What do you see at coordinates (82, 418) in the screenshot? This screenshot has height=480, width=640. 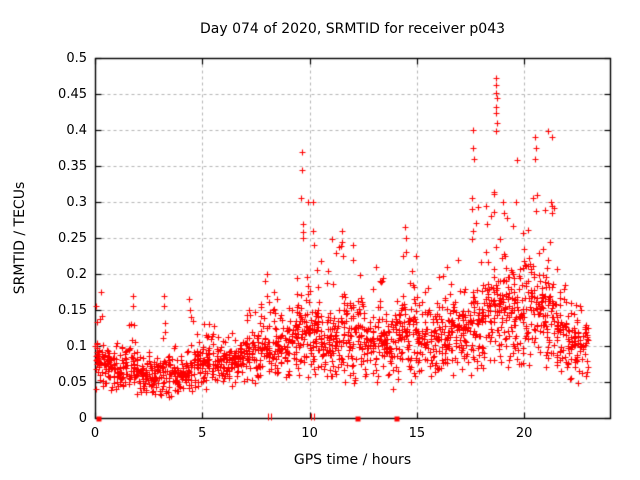 I see `y-tick-label: 0` at bounding box center [82, 418].